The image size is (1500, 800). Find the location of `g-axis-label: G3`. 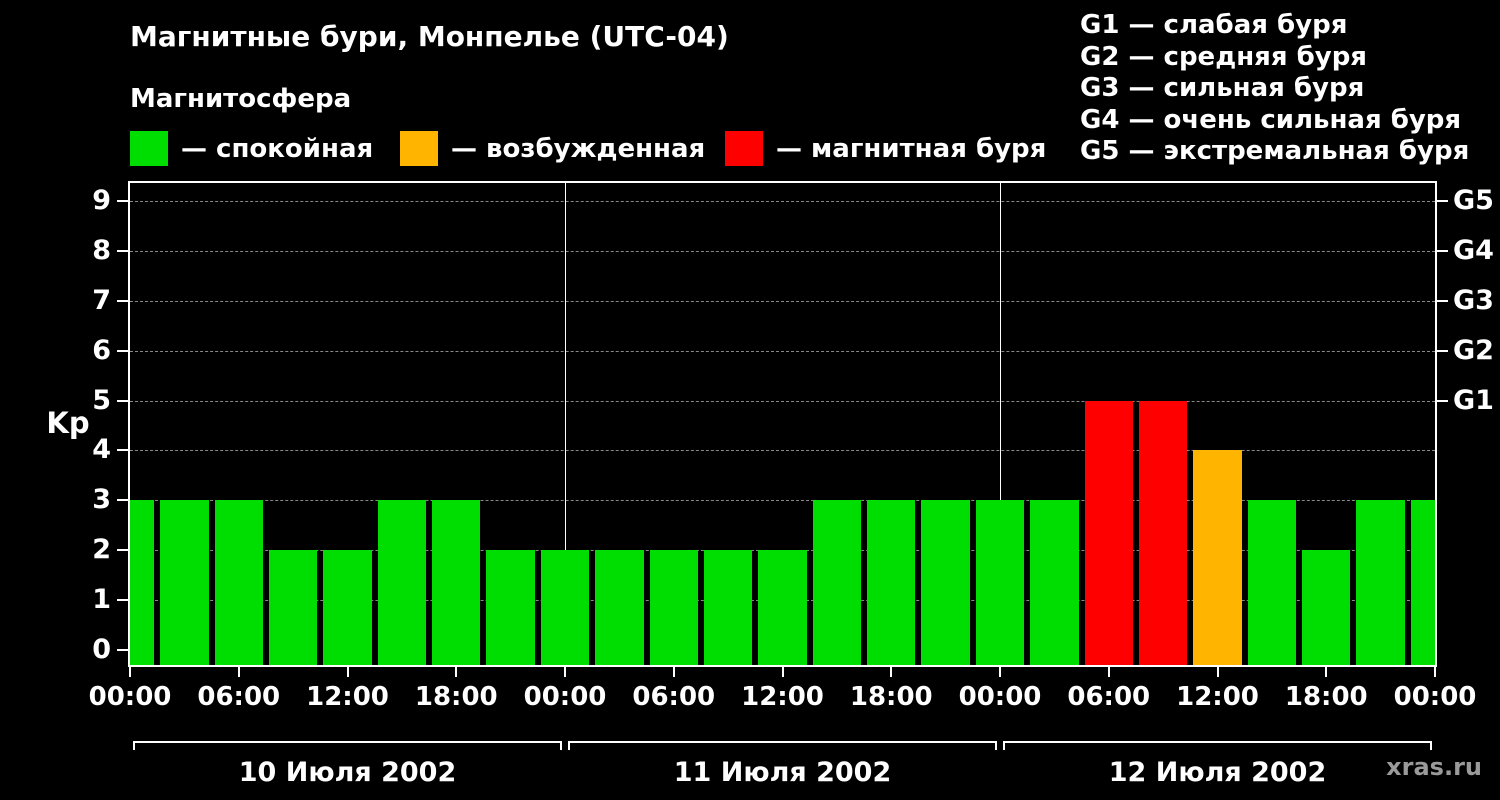

g-axis-label: G3 is located at coordinates (1473, 300).